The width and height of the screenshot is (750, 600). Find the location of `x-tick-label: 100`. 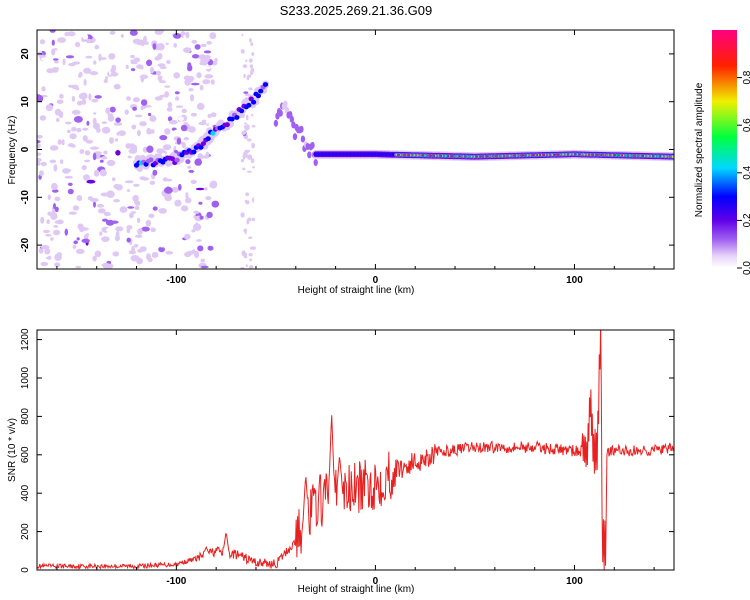

x-tick-label: 100 is located at coordinates (574, 581).